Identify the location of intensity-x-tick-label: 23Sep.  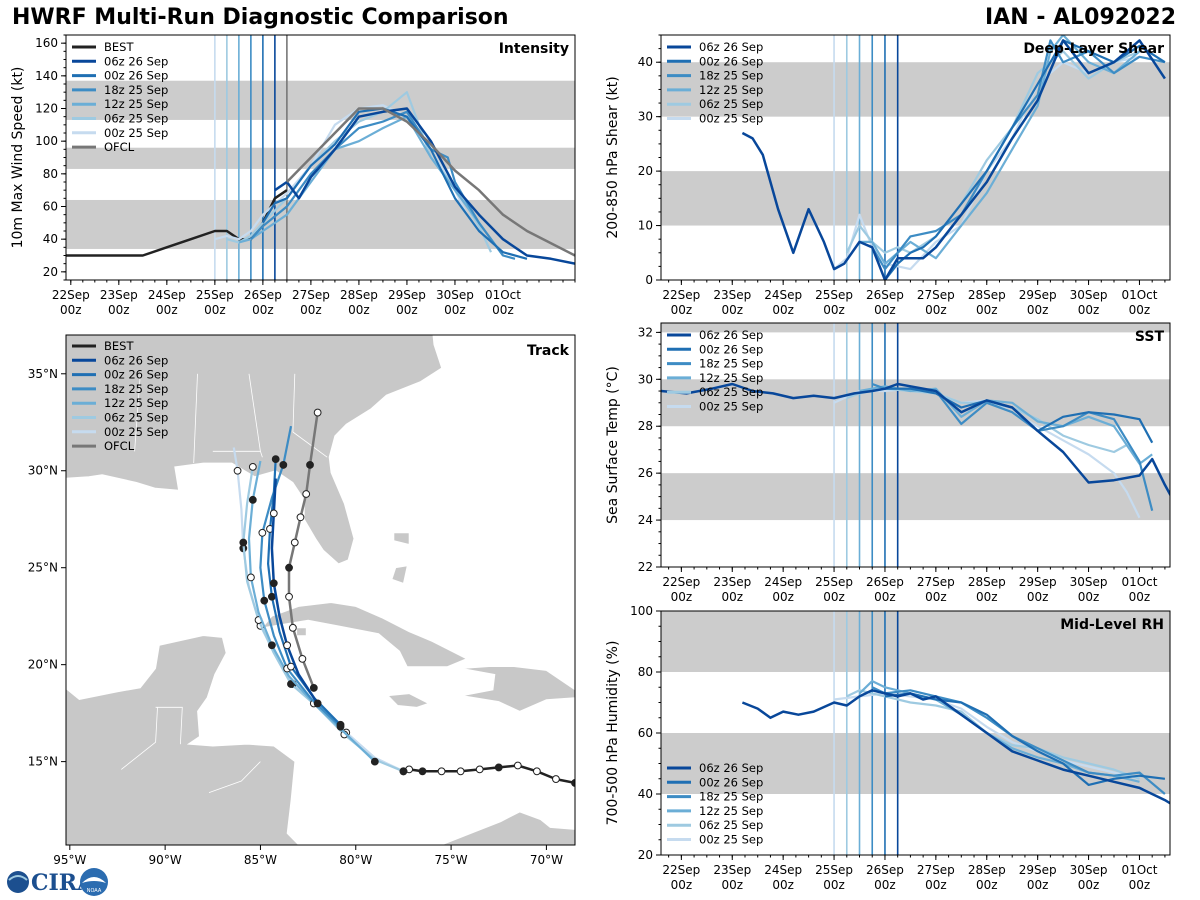
(119, 295).